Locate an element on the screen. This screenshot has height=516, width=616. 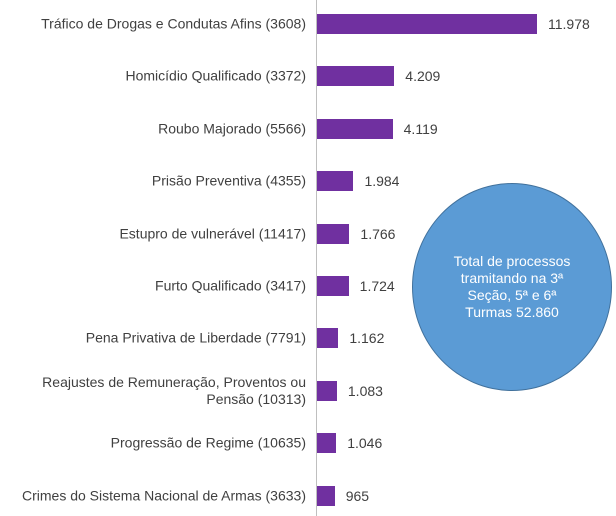
value-label: 1.724 is located at coordinates (377, 286).